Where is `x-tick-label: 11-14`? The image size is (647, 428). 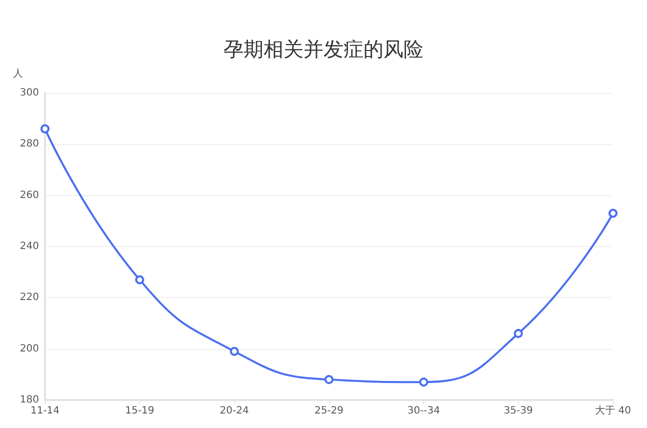 x-tick-label: 11-14 is located at coordinates (45, 411).